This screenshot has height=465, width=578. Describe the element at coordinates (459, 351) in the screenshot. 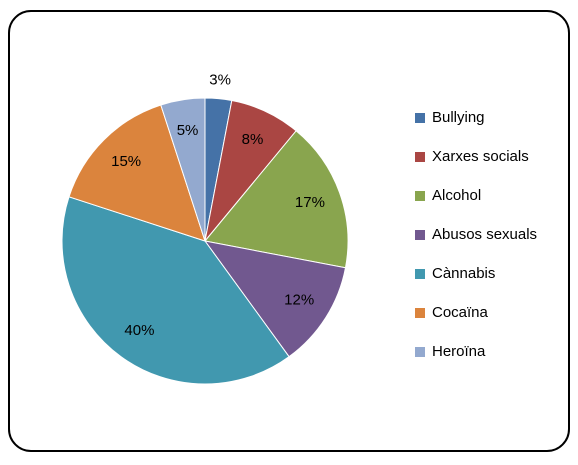

I see `legend-label: Heroïna` at that location.